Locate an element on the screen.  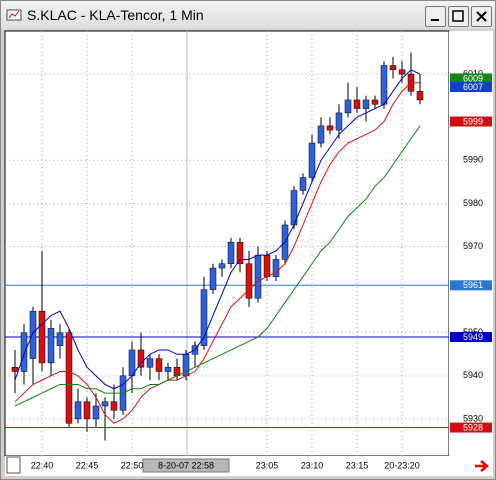
title-bar: S.KLAC - KLA-Tencor, 1 Min is located at coordinates (248, 15).